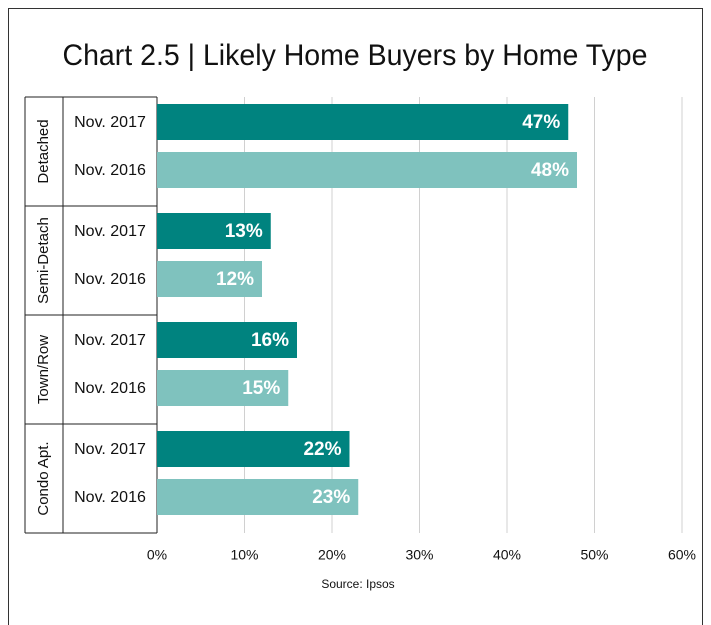 This screenshot has height=625, width=711. What do you see at coordinates (43, 151) in the screenshot?
I see `group-label: Detached` at bounding box center [43, 151].